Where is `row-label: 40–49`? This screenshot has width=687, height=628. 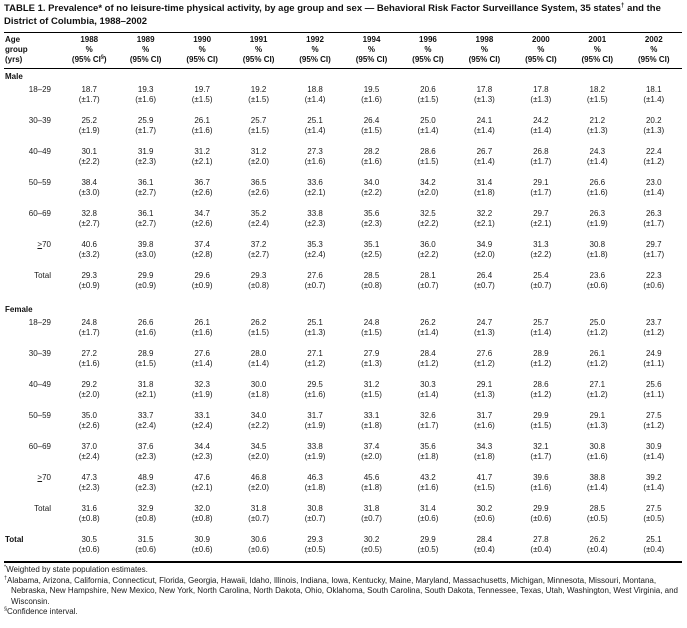 row-label: 40–49 is located at coordinates (39, 151).